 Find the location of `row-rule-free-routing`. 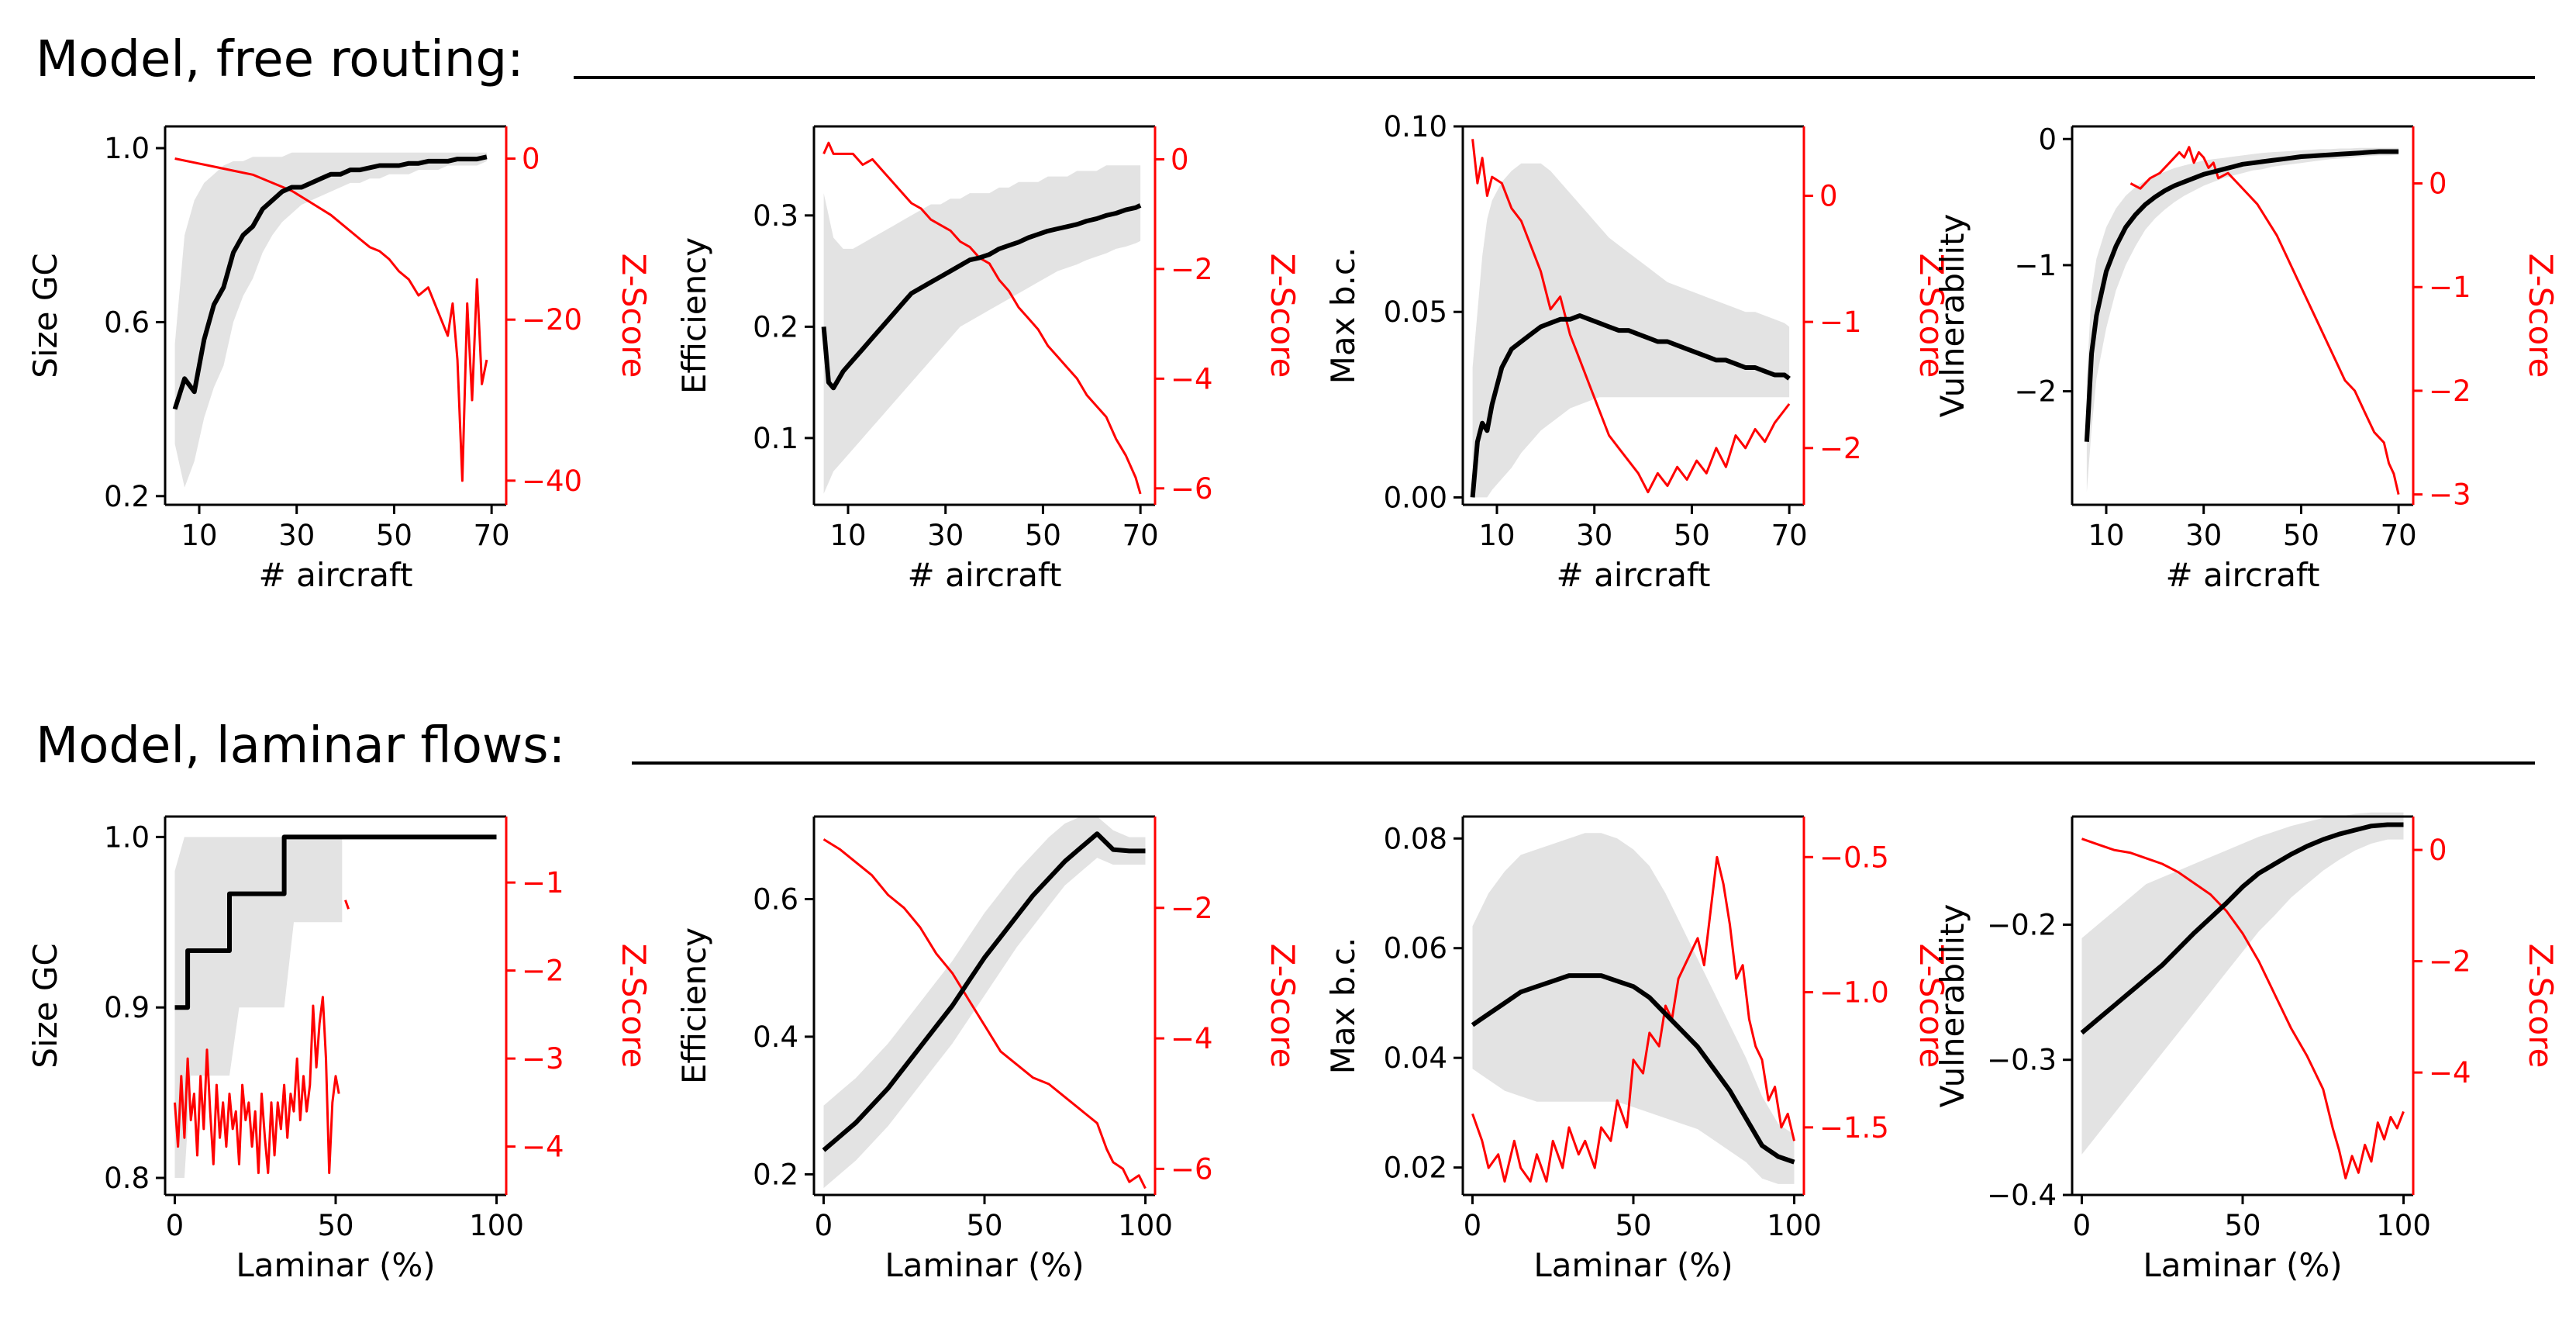

row-rule-free-routing is located at coordinates (1554, 77).